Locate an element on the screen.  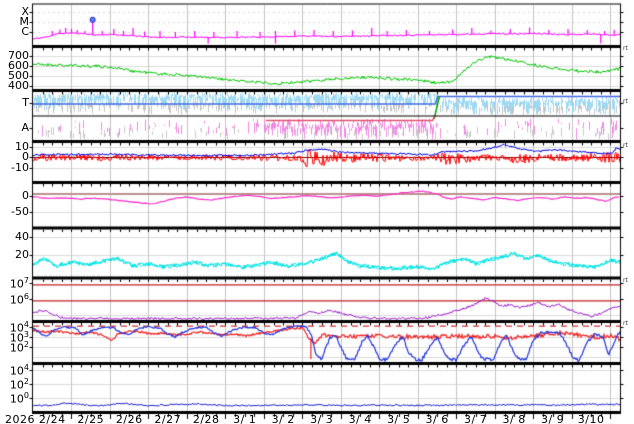
y-tick-label: 10⁰ is located at coordinates (19, 398).